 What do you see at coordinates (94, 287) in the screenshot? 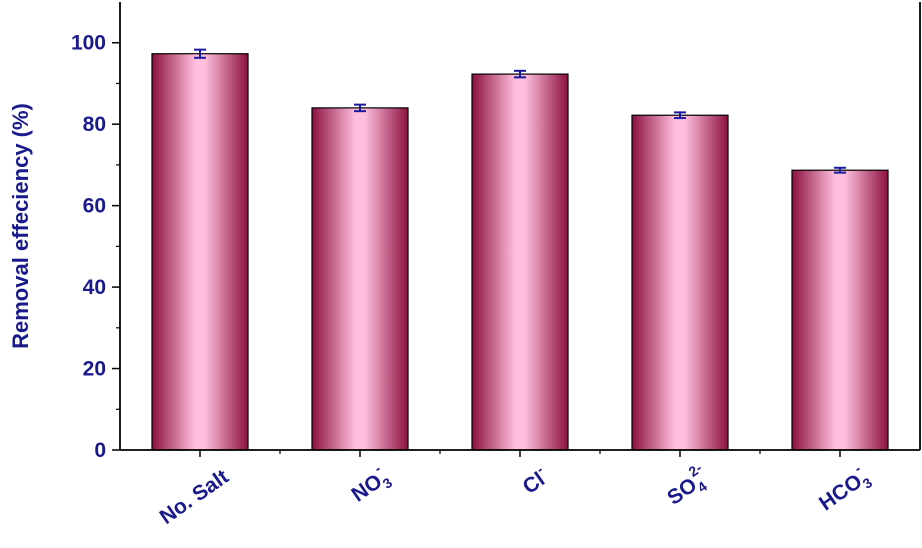
I see `y-tick-label: 40` at bounding box center [94, 287].